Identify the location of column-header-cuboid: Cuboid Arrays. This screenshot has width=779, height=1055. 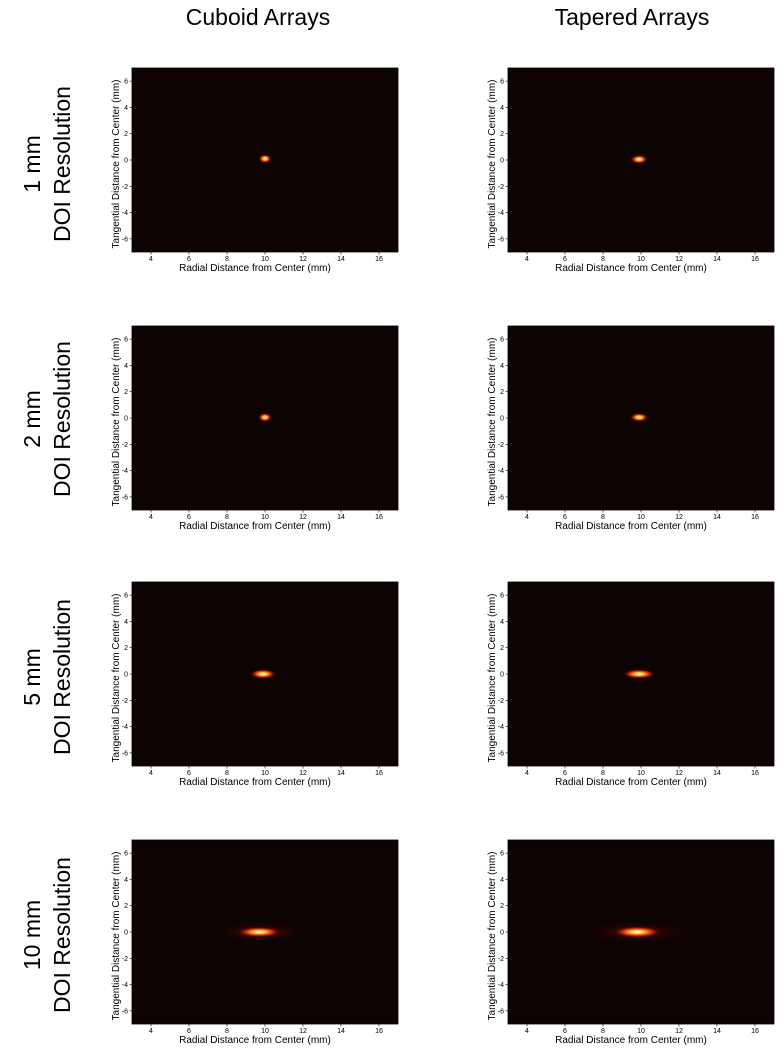
(258, 17).